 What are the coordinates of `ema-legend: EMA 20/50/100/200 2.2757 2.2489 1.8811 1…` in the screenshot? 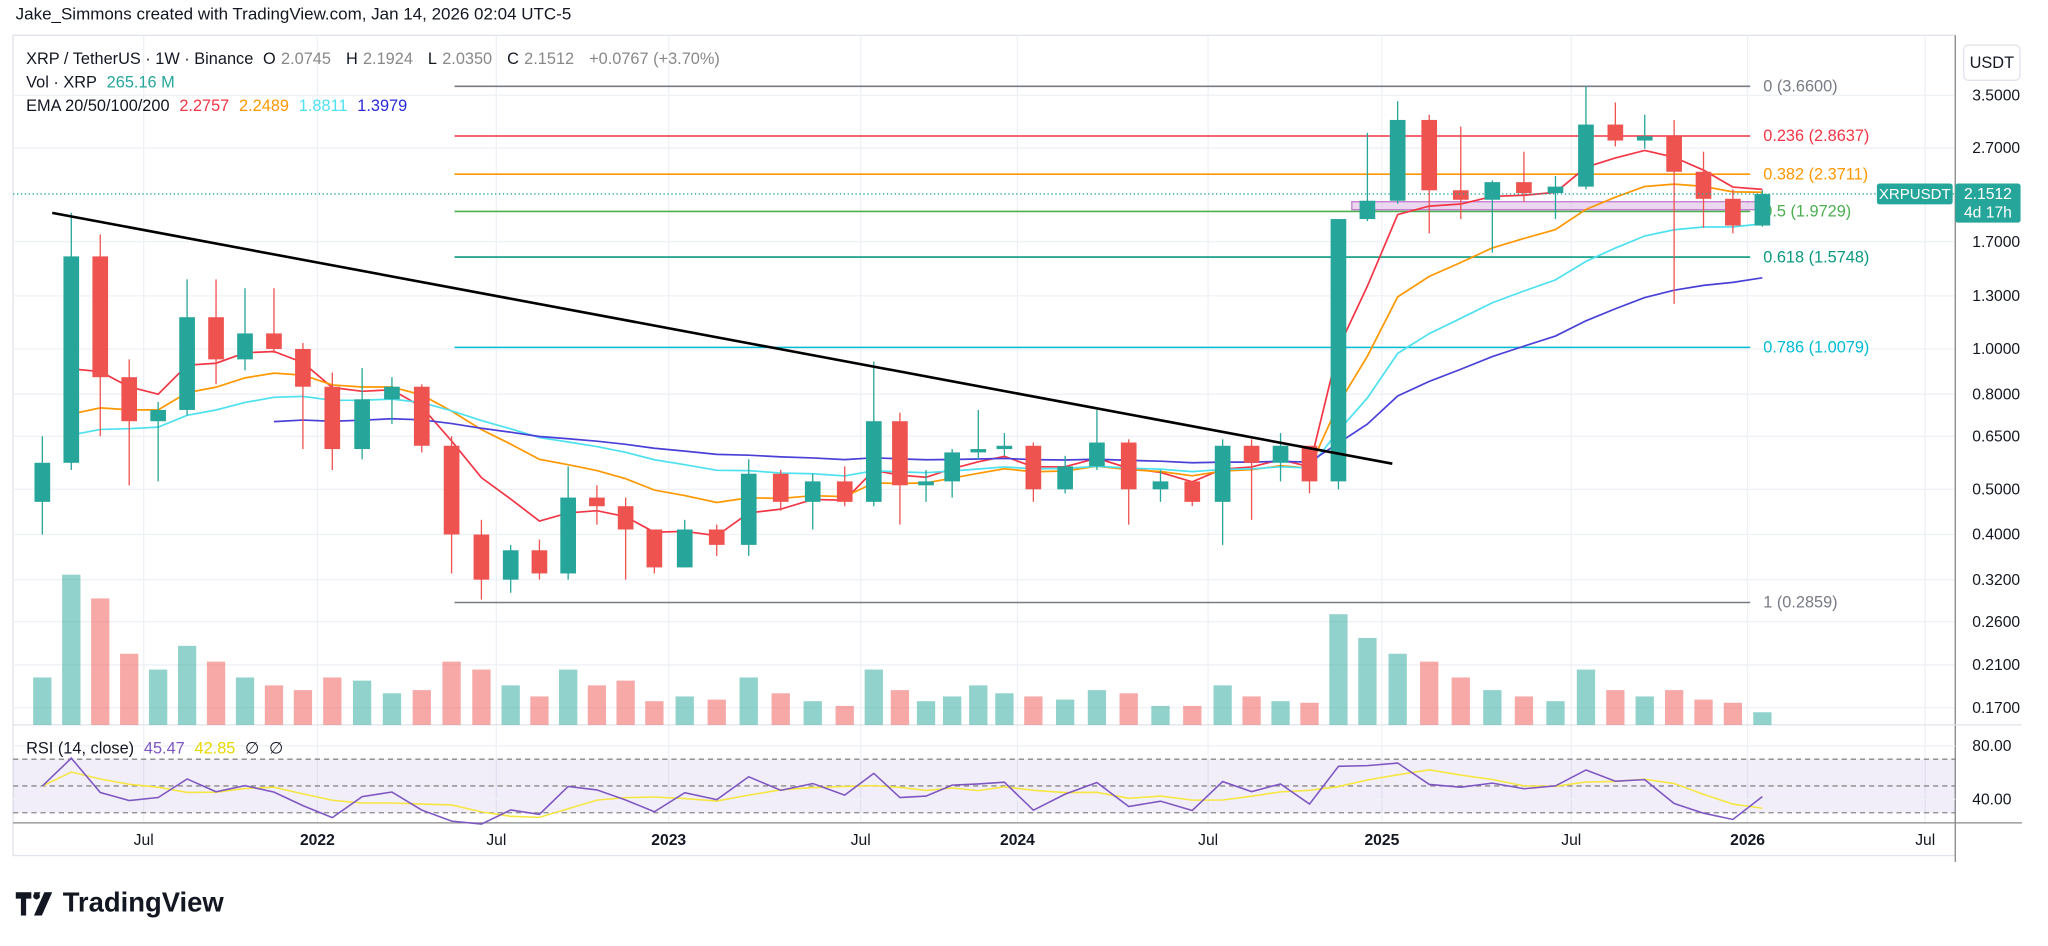 It's located at (219, 106).